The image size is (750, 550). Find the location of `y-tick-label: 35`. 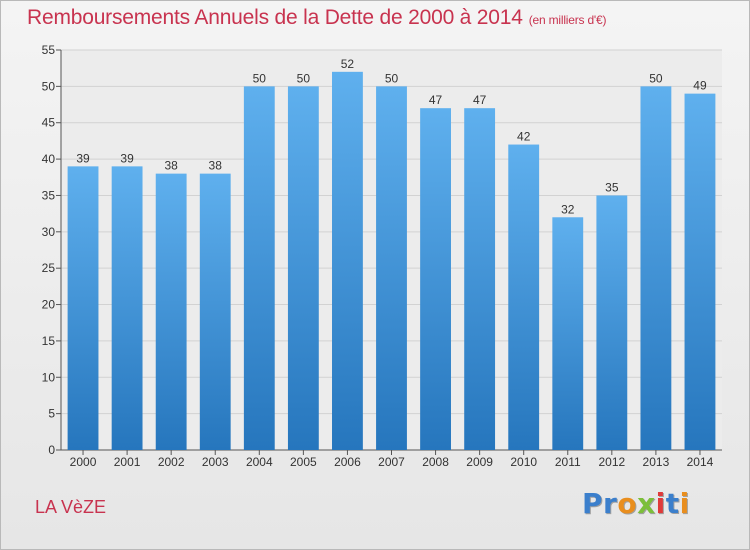

y-tick-label: 35 is located at coordinates (49, 195).